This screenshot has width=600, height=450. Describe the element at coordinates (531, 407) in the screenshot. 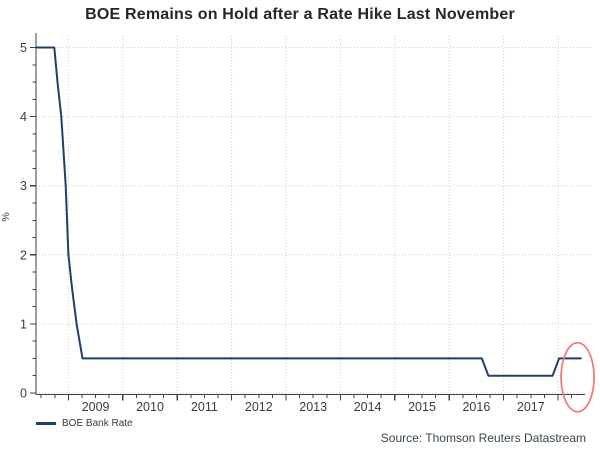

I see `x-tick-label: 2017` at that location.